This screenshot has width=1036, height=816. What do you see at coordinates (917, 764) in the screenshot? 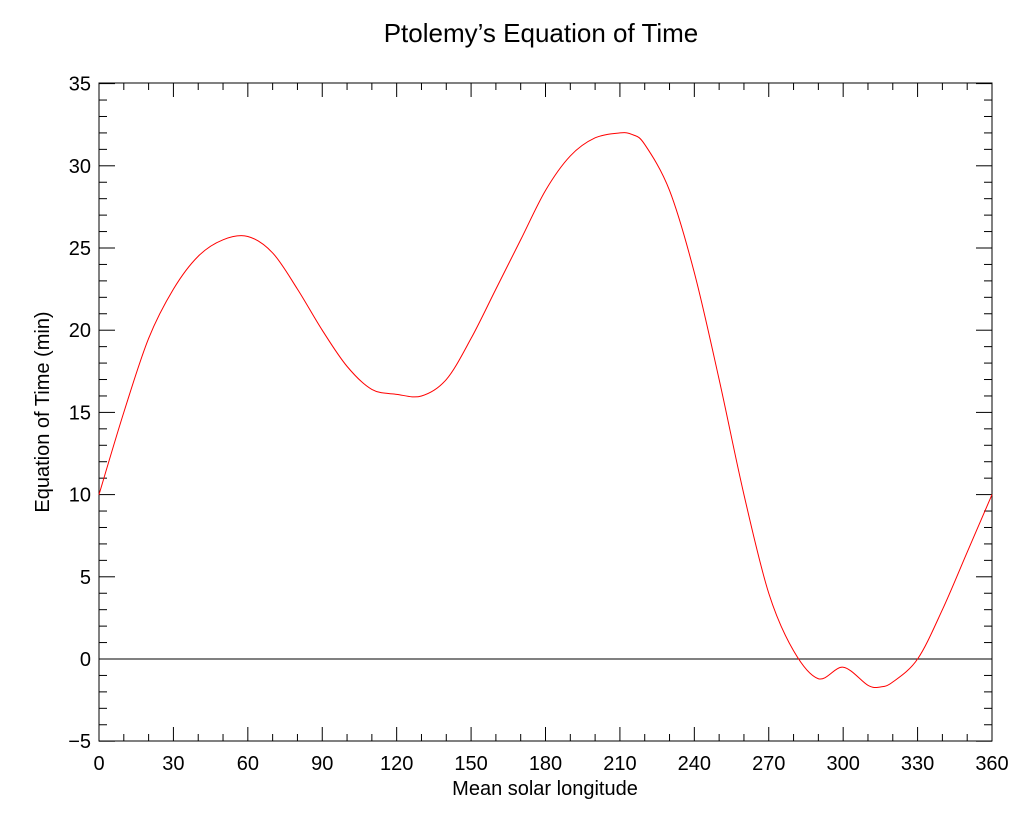
I see `x-tick-label: 330` at bounding box center [917, 764].